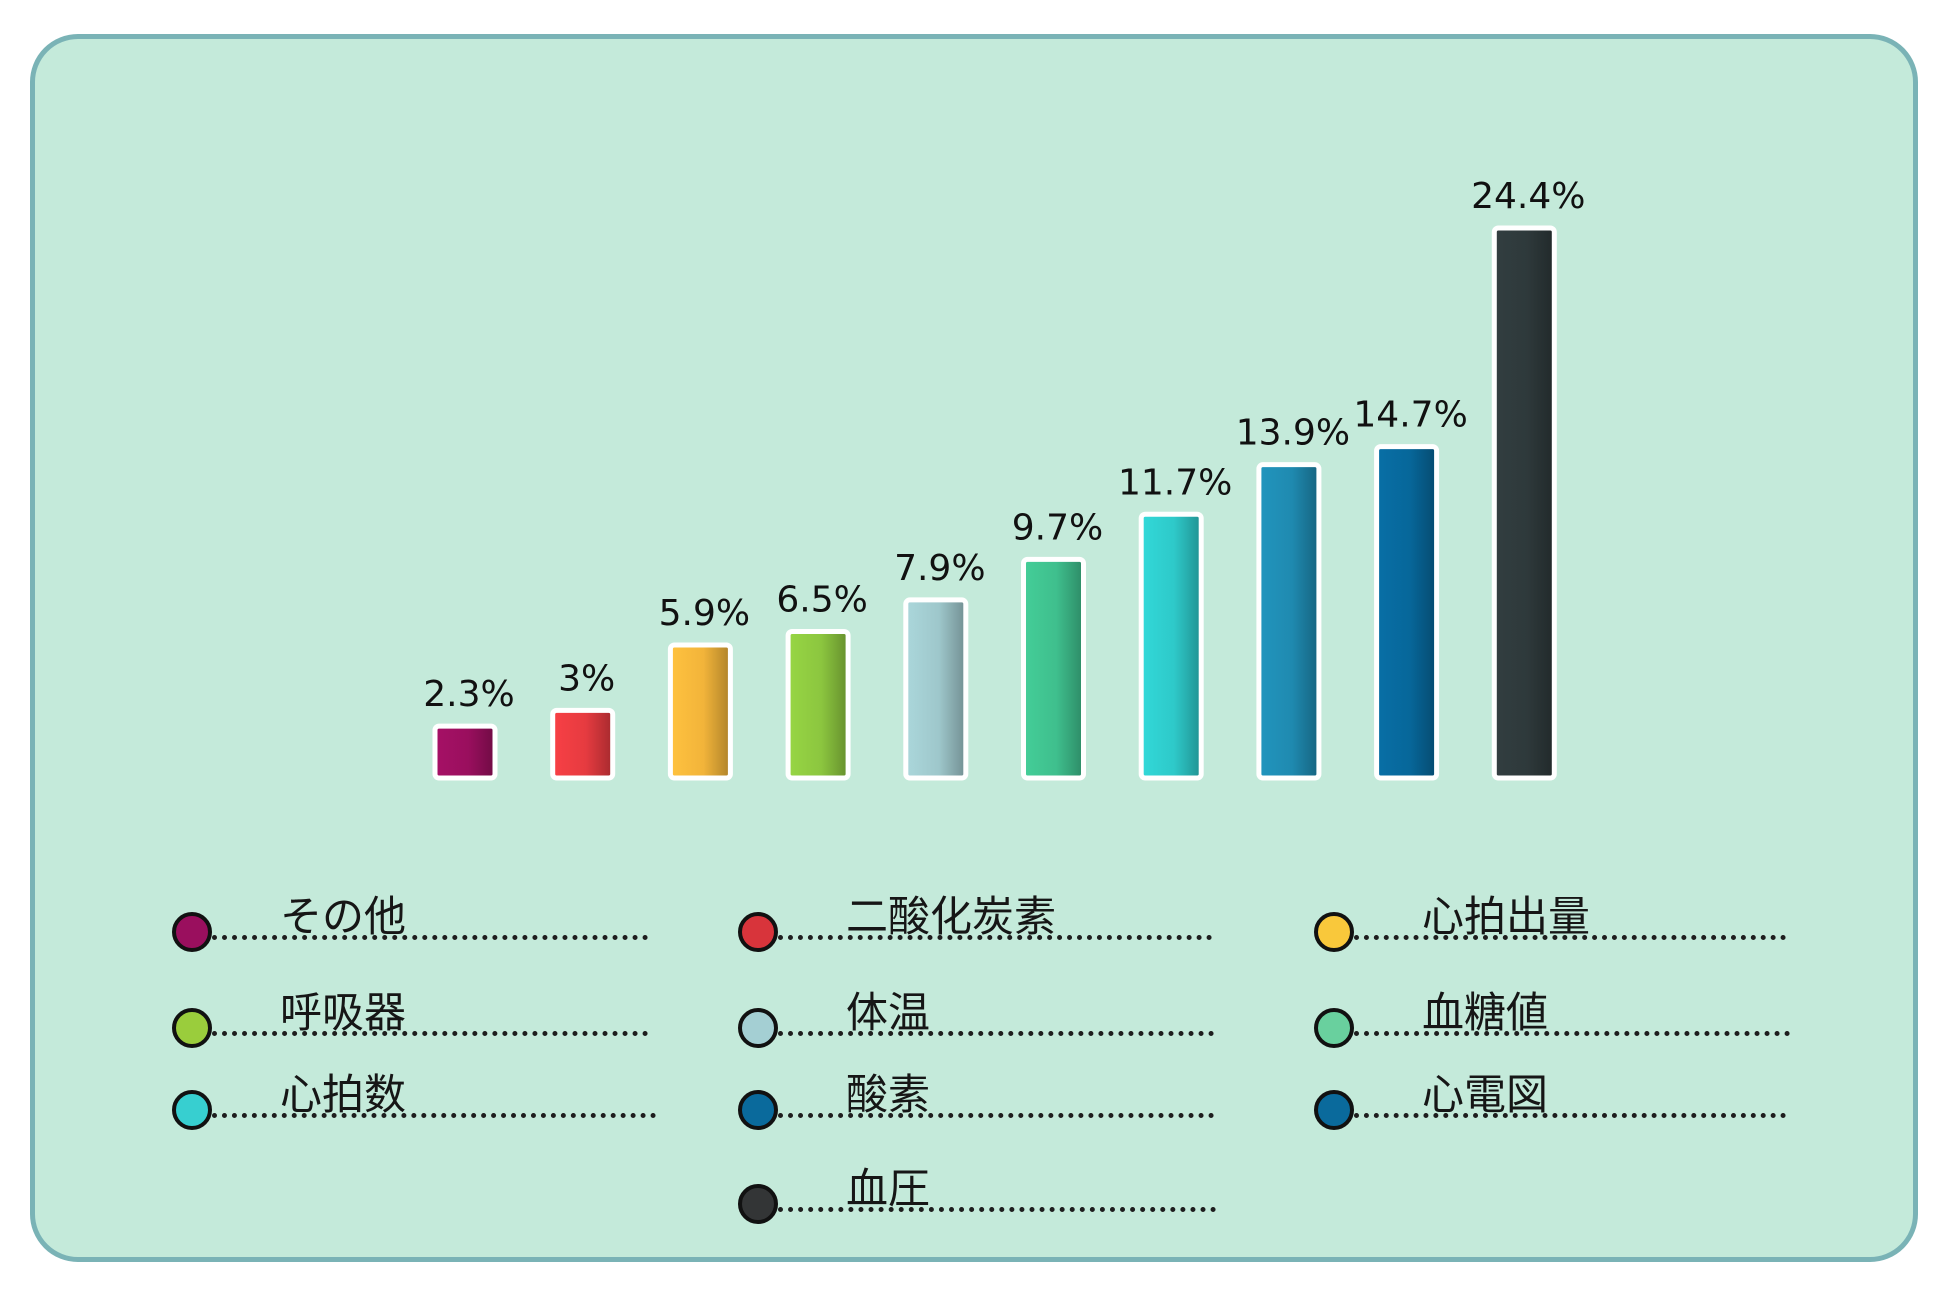  I want to click on bar-value-label-9: 24.4%, so click(1528, 196).